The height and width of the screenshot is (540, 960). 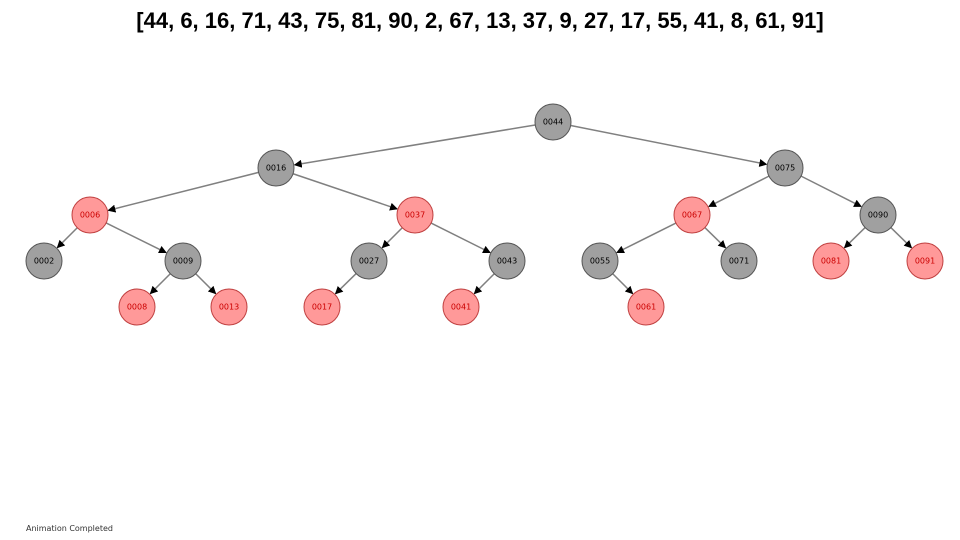 I want to click on node-label-61: 0061, so click(x=646, y=307).